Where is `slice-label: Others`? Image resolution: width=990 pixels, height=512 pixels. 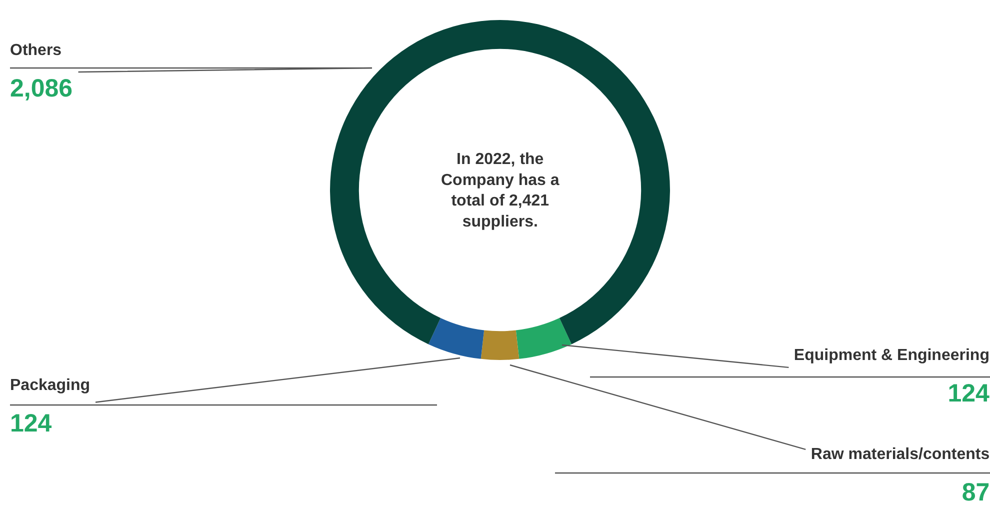
slice-label: Others is located at coordinates (36, 50).